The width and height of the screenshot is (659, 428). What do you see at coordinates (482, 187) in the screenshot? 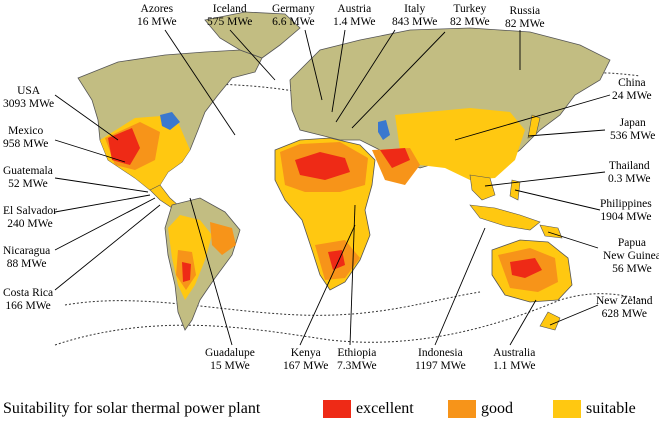
I see `southeast-asia-land` at bounding box center [482, 187].